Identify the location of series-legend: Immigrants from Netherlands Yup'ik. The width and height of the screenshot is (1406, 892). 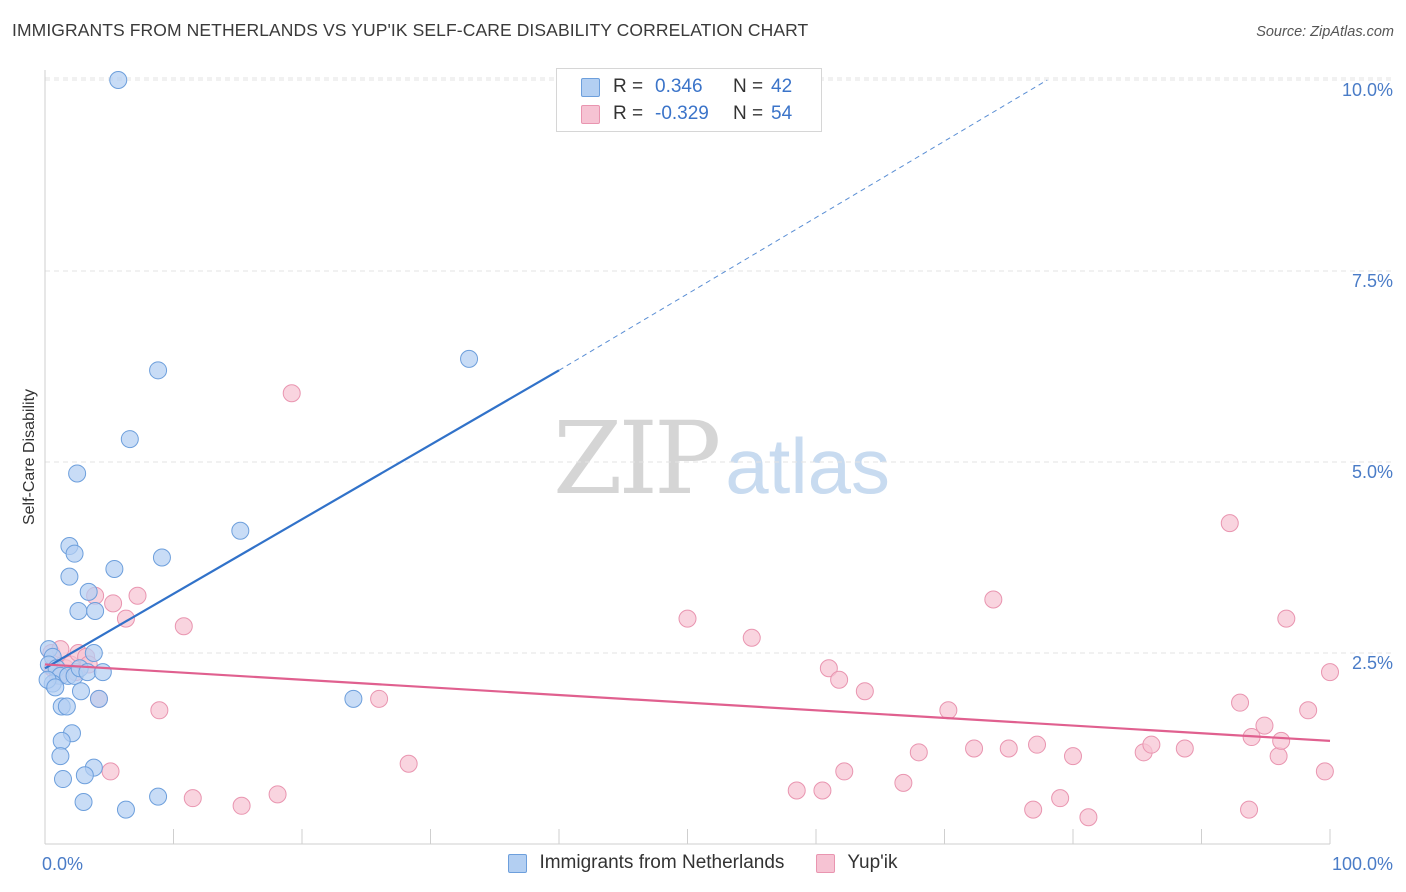
(703, 863).